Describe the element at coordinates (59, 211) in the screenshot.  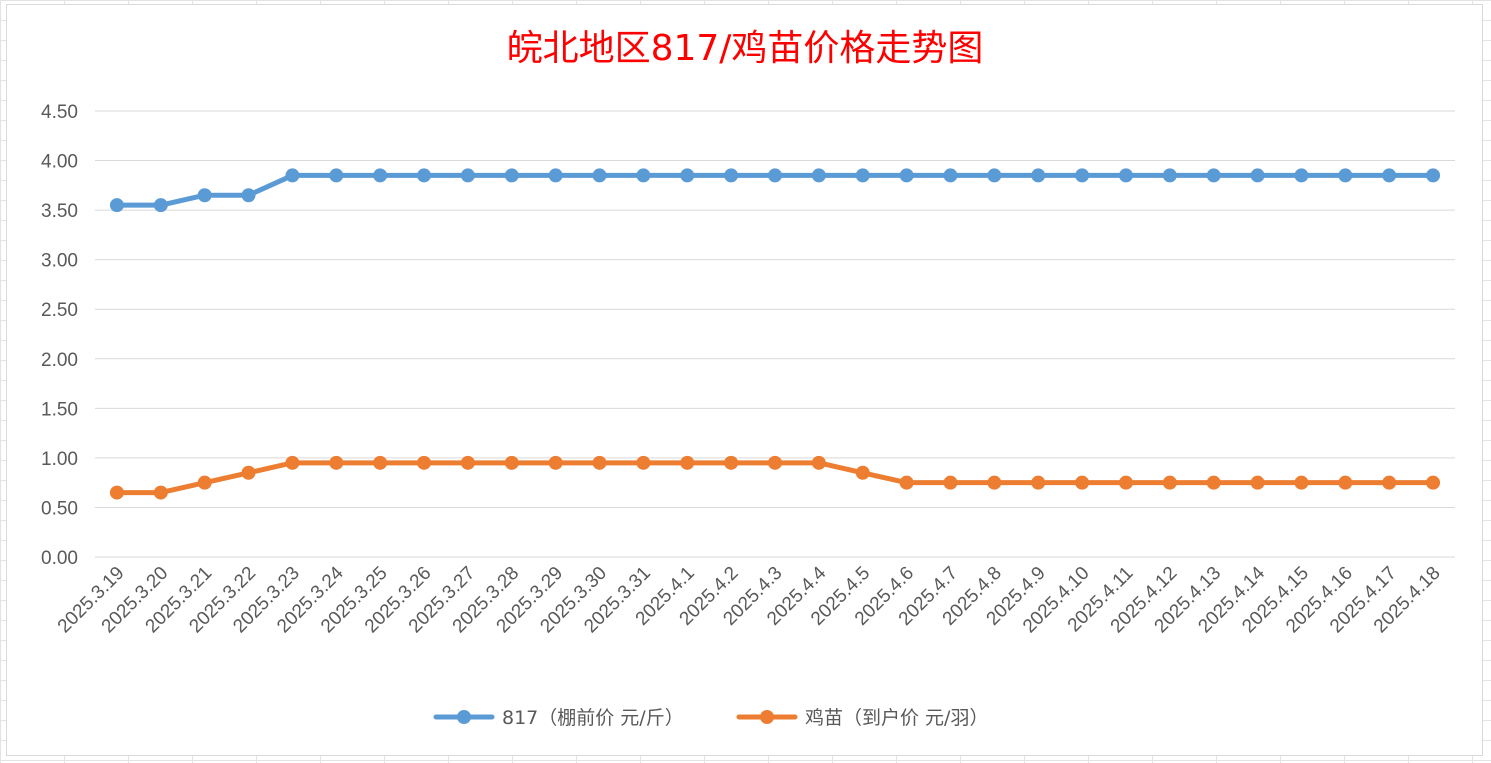
I see `y-tick-label: 3.50` at that location.